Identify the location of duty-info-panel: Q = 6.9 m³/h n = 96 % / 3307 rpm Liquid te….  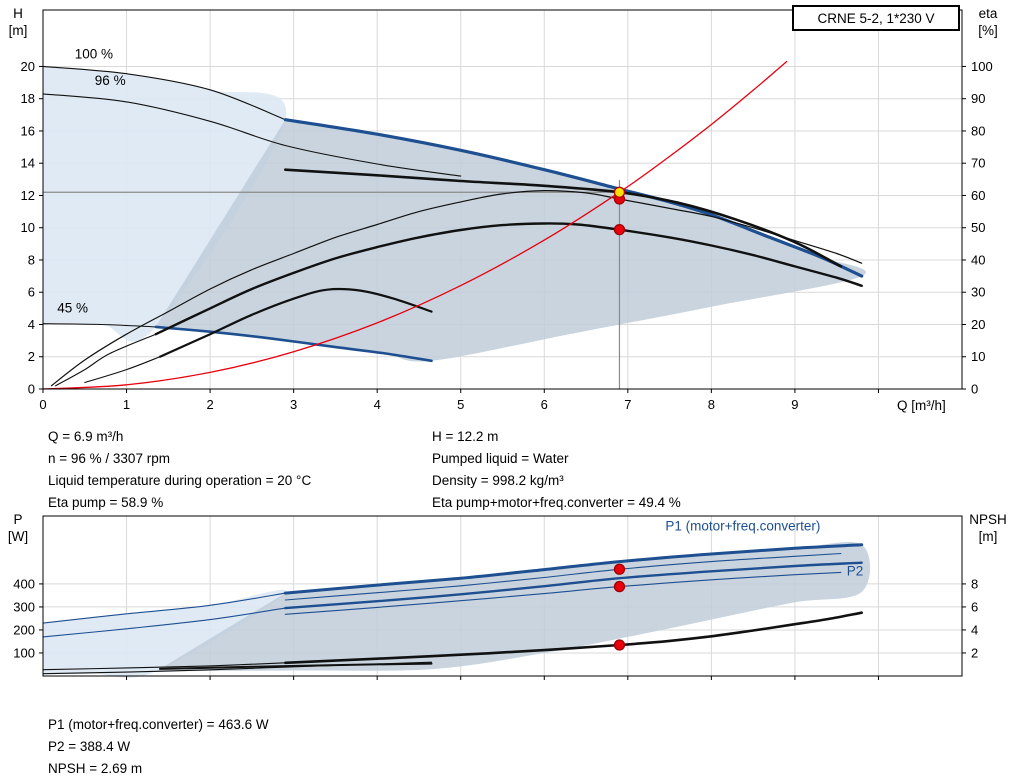
(512, 465).